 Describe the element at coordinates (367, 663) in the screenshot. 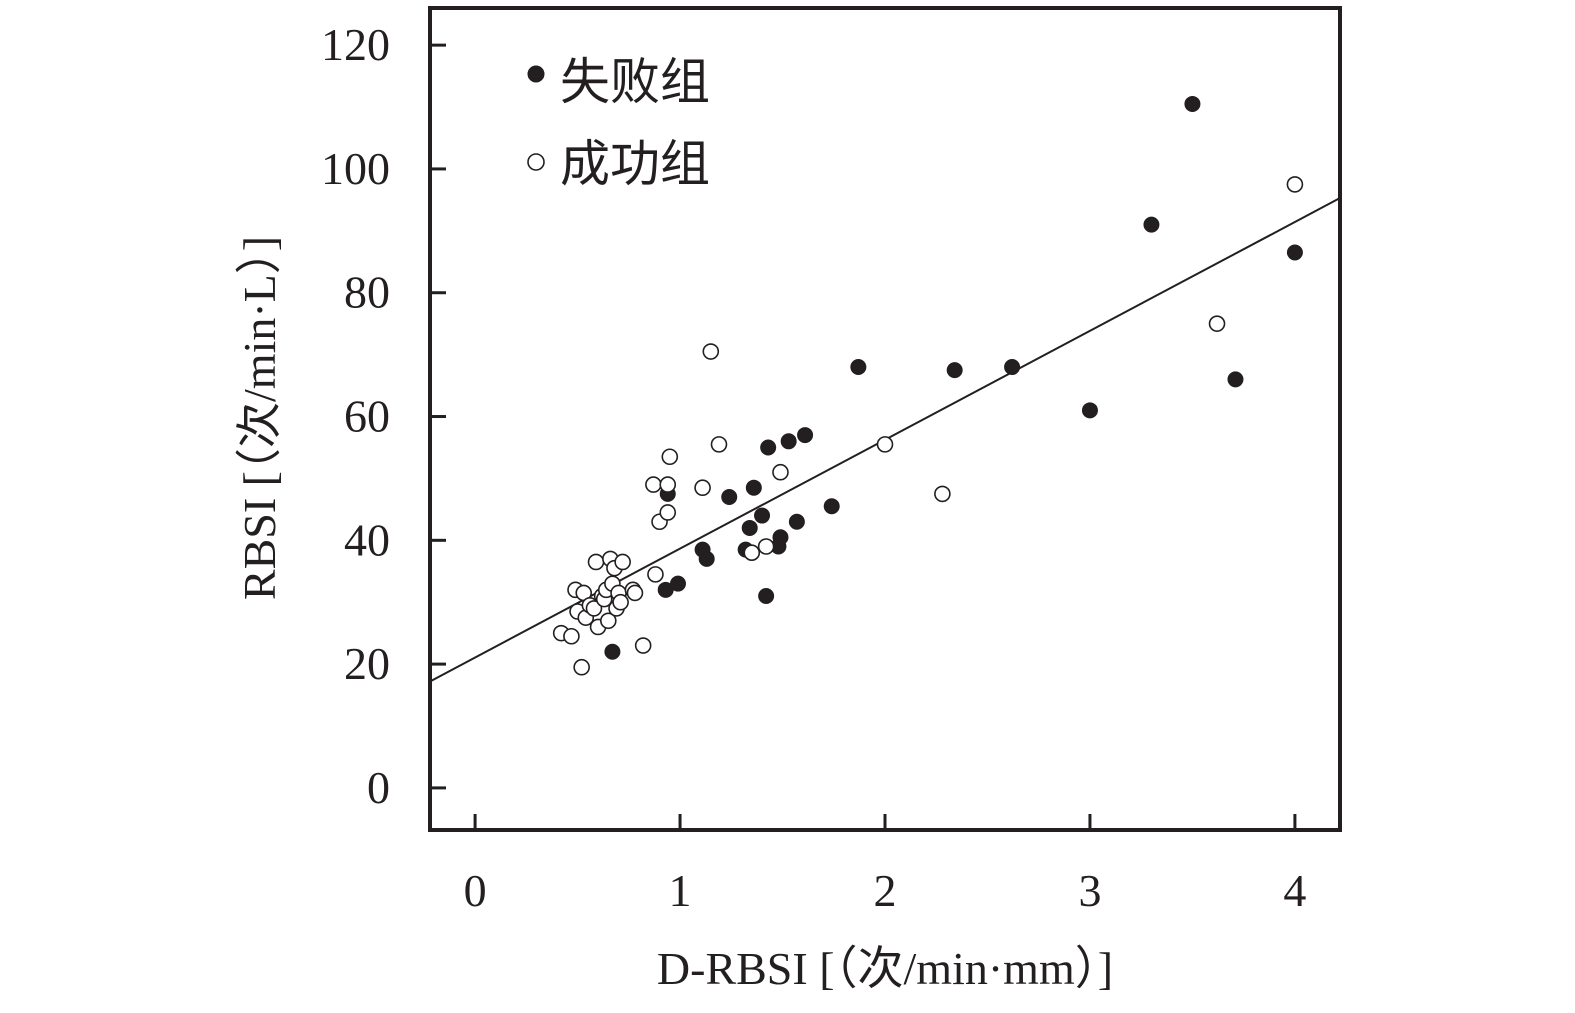

I see `y-tick-label: 20` at that location.